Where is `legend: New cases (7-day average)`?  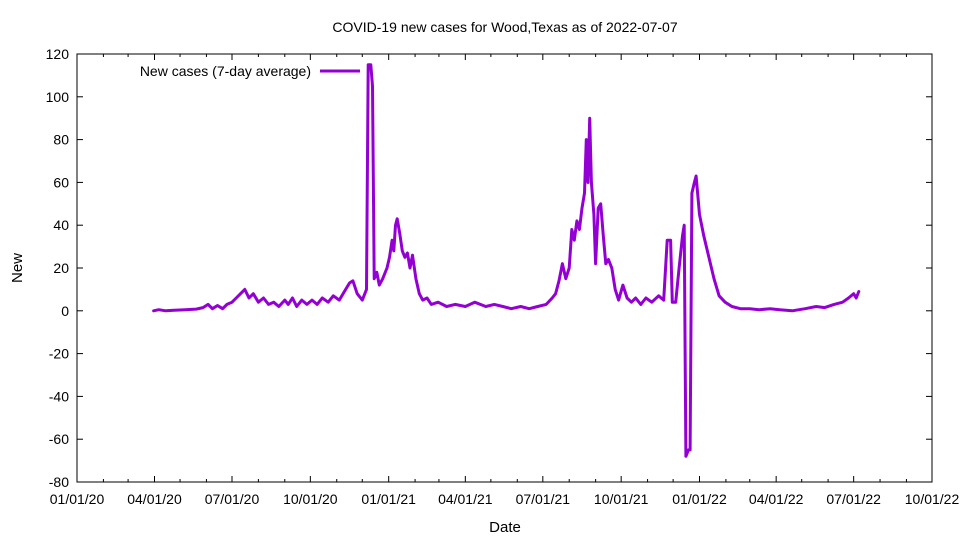 legend: New cases (7-day average) is located at coordinates (250, 71).